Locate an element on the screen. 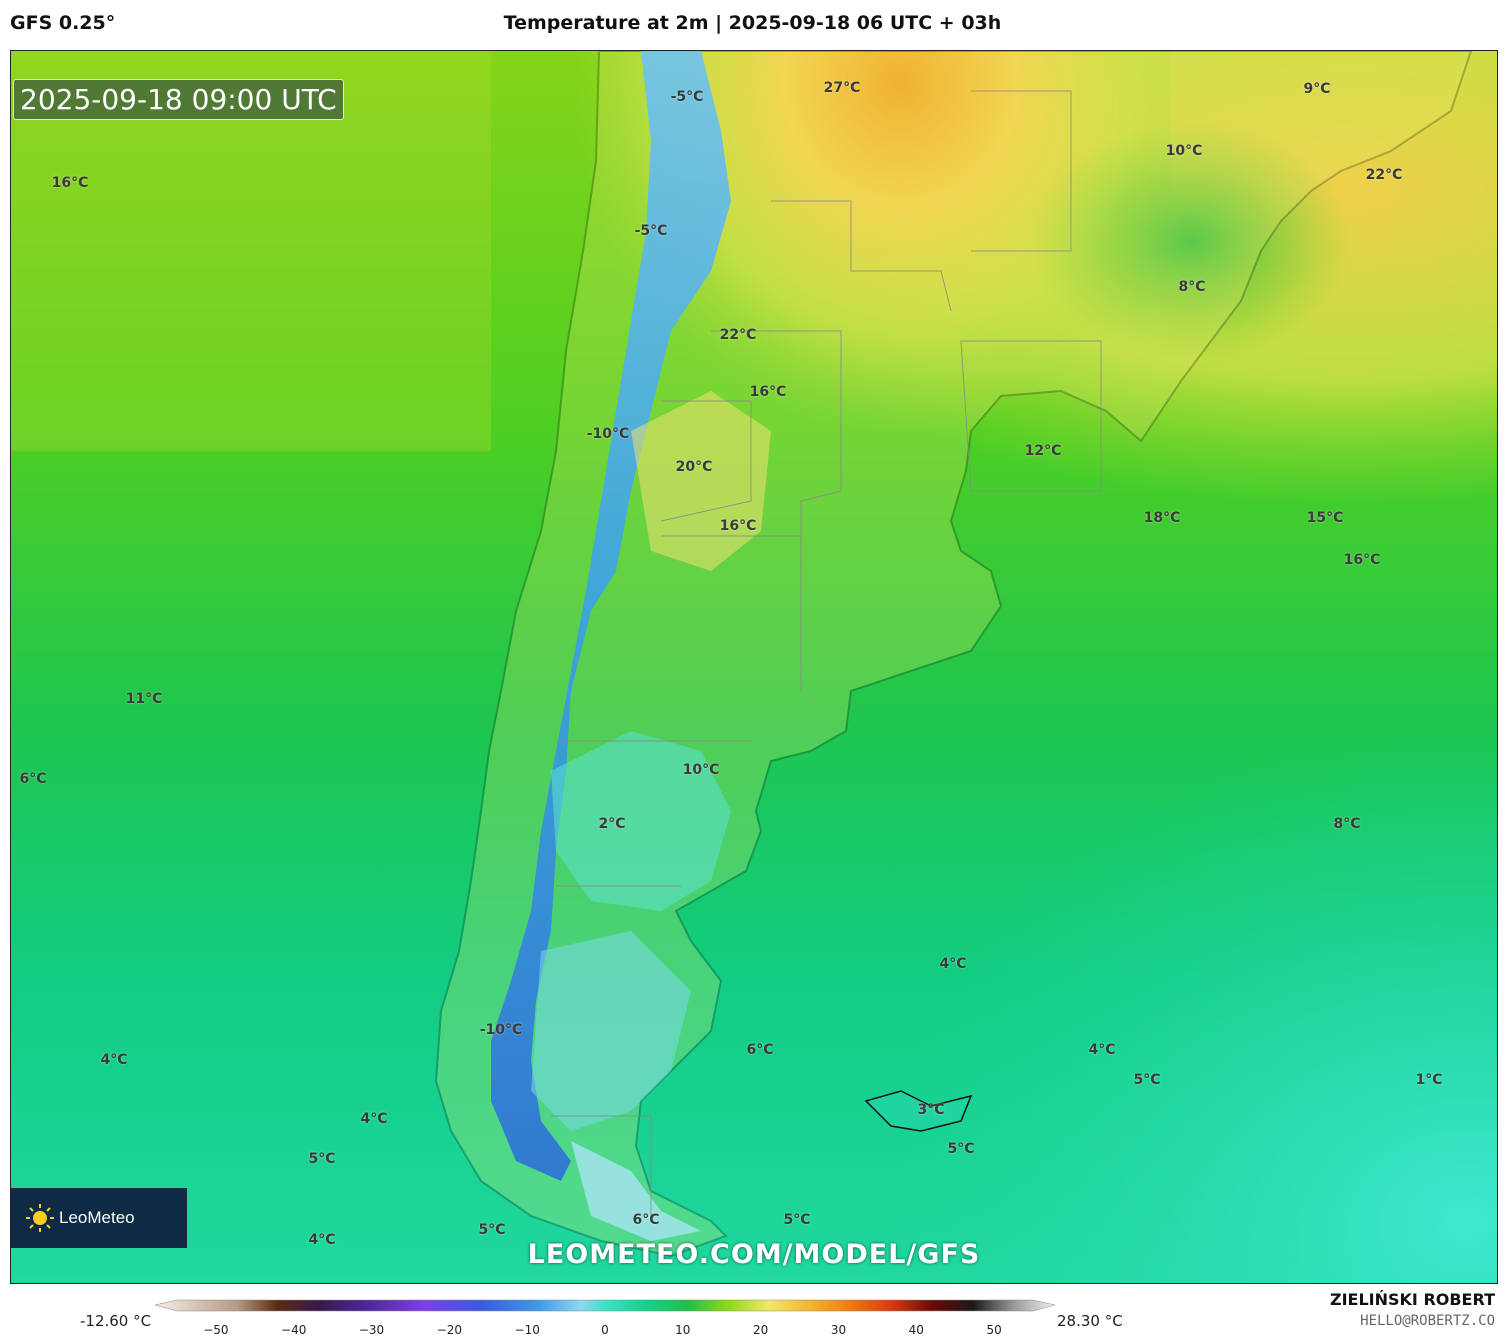 The image size is (1505, 1338). colorbar-tick-label: 20 is located at coordinates (760, 1330).